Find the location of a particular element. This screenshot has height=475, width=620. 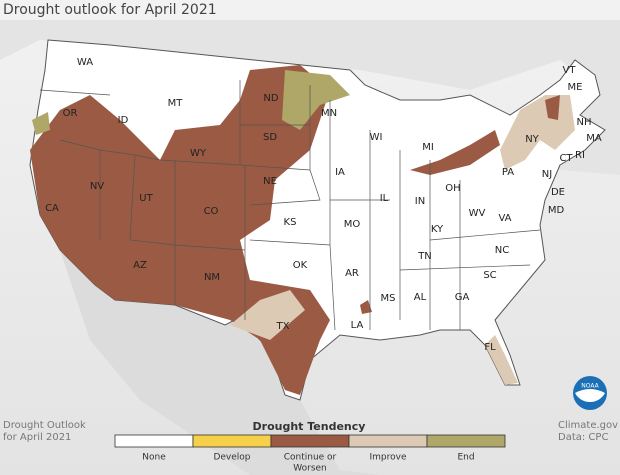

footer-left: Drought Outlook is located at coordinates (44, 425).